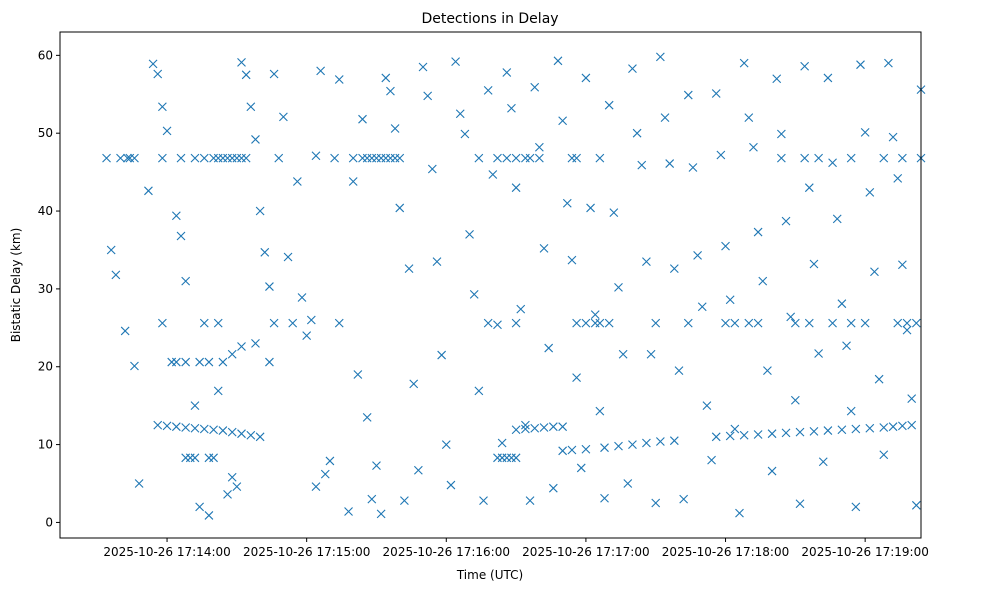 The image size is (988, 590). I want to click on x-tick-label: 2025-10-26 17:19:00, so click(864, 552).